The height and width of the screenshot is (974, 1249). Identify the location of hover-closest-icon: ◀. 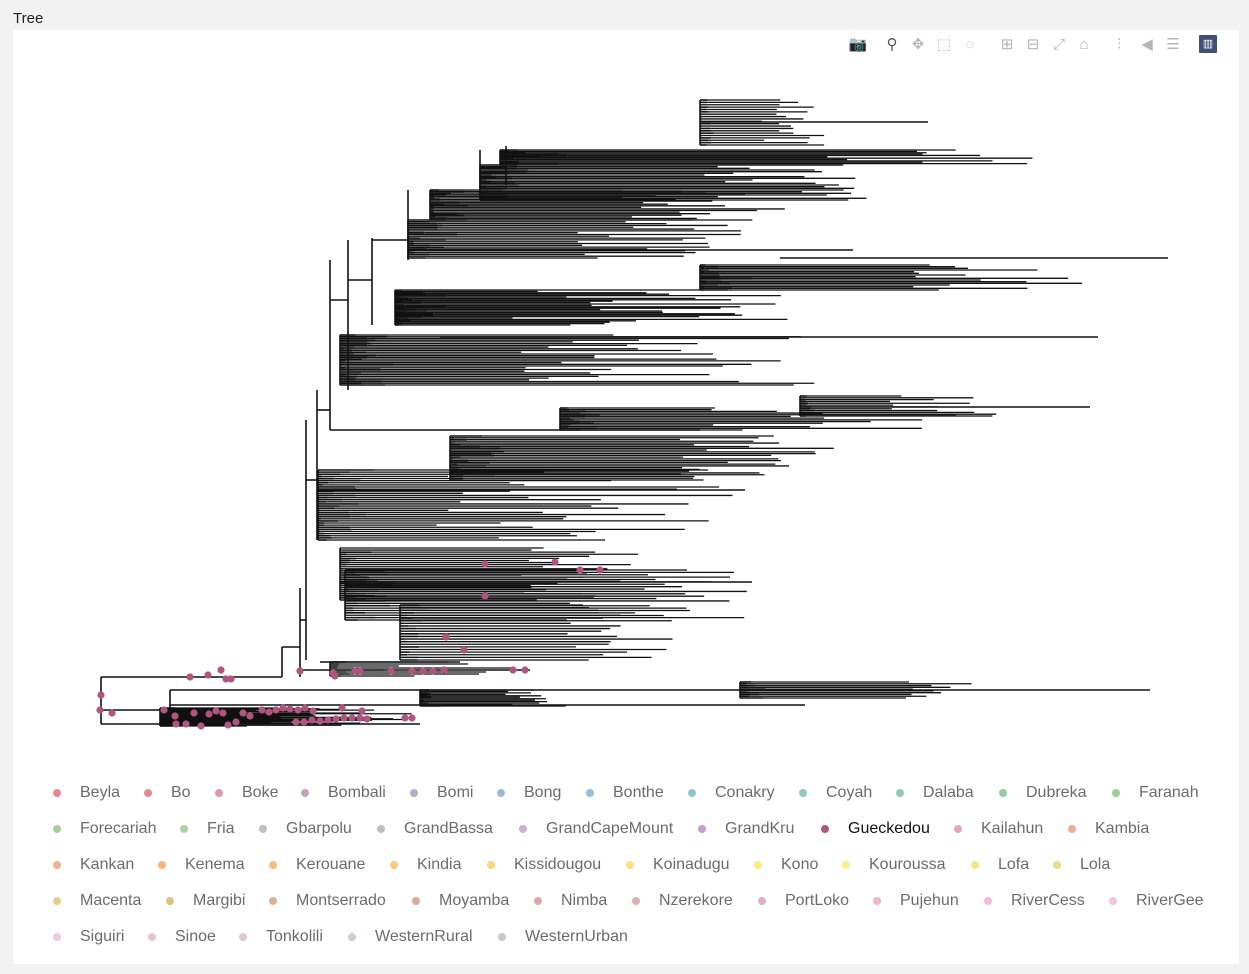
(1147, 44).